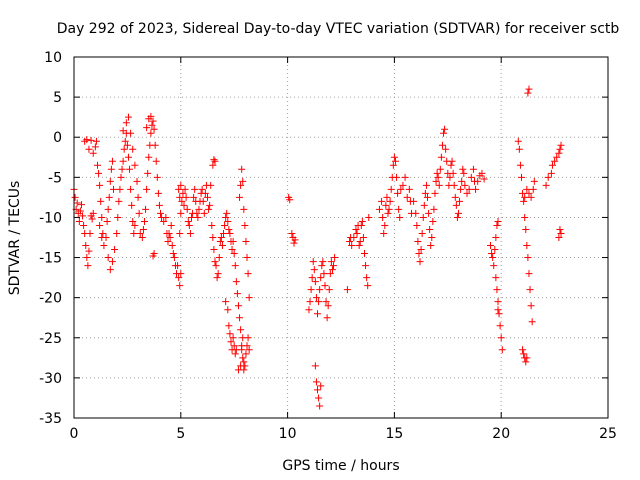 This screenshot has width=640, height=480. What do you see at coordinates (343, 434) in the screenshot?
I see `x-tick-labels: 0 5 10 15 20 25` at bounding box center [343, 434].